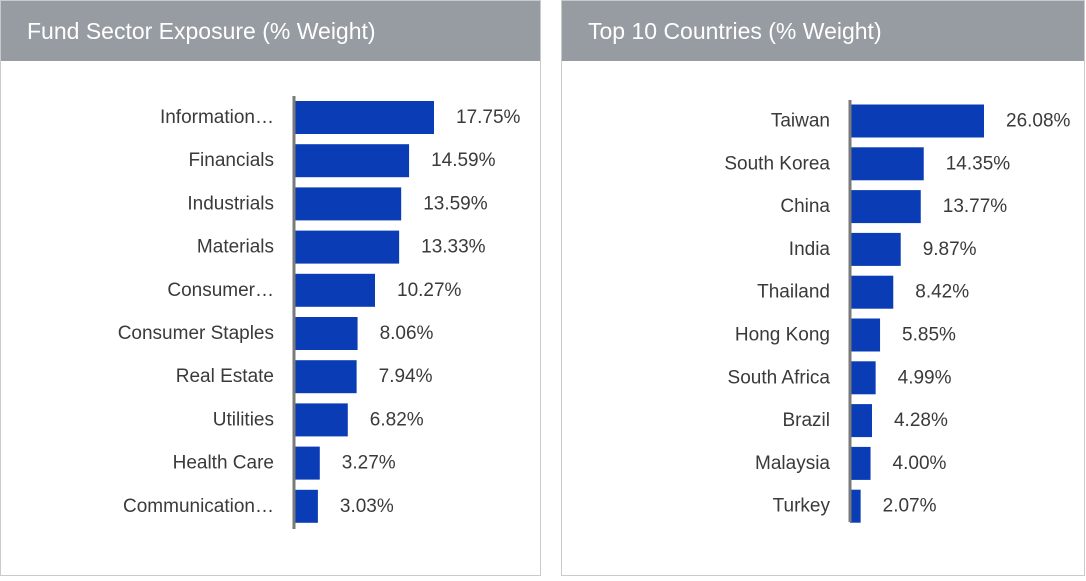 This screenshot has height=581, width=1086. What do you see at coordinates (978, 163) in the screenshot?
I see `country-value-label: 14.35%` at bounding box center [978, 163].